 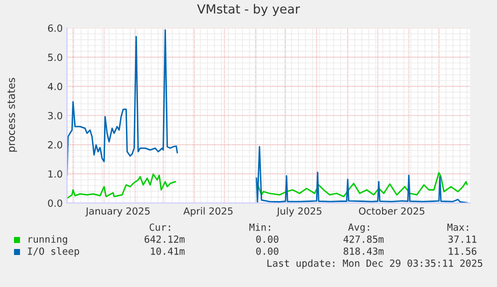 What do you see at coordinates (462, 239) in the screenshot?
I see `text: 37.11` at bounding box center [462, 239].